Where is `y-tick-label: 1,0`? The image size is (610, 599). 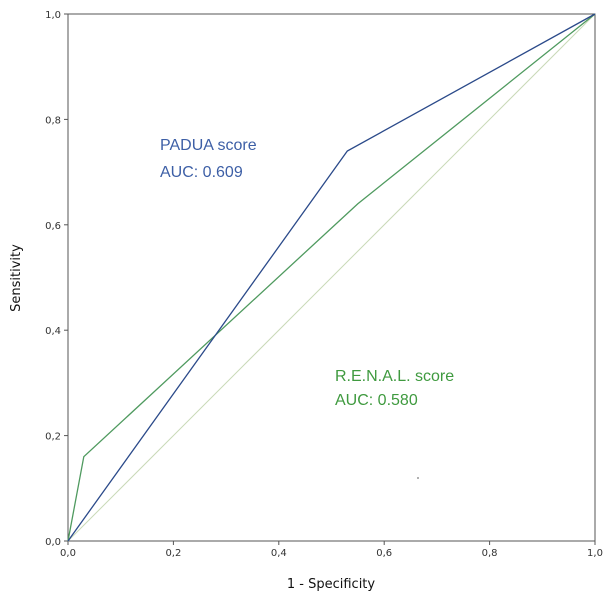 y-tick-label: 1,0 is located at coordinates (53, 15).